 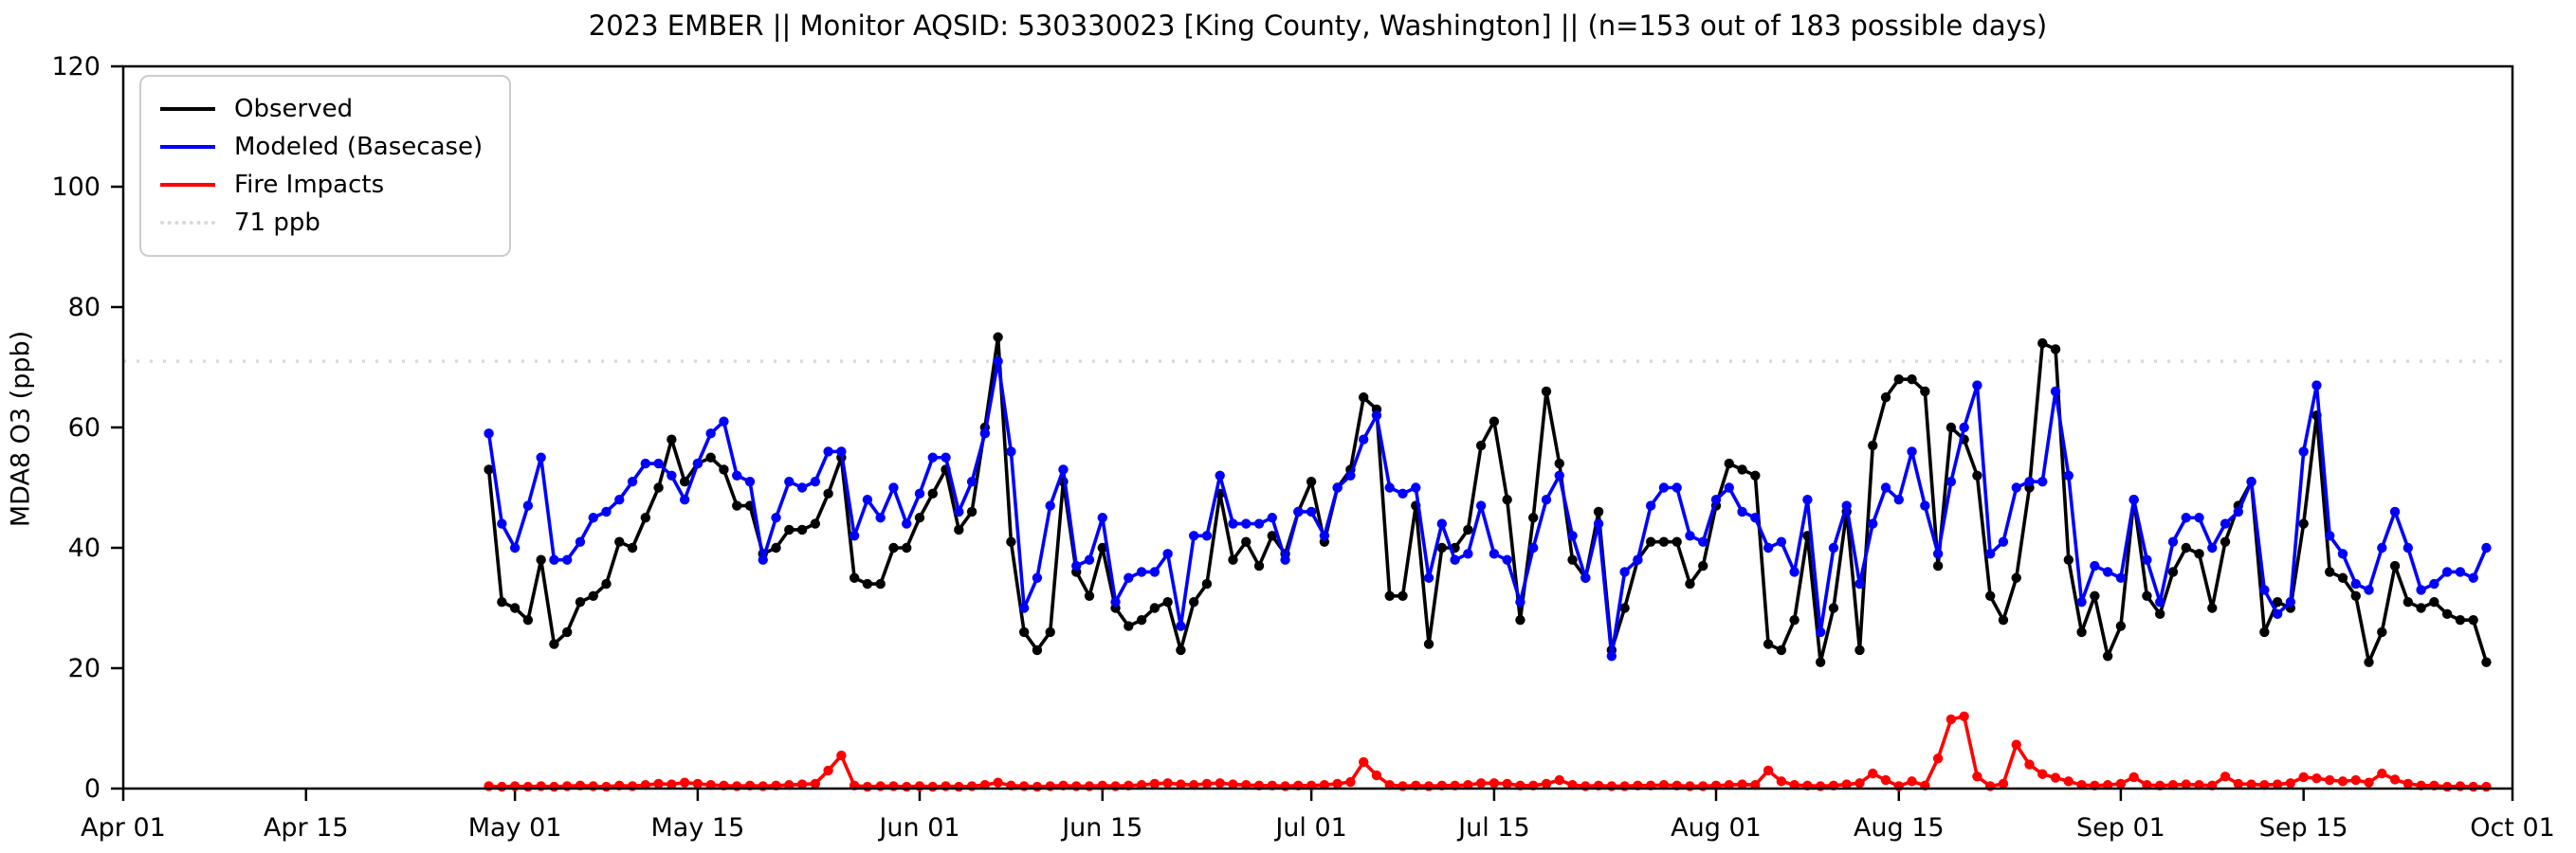 What do you see at coordinates (187, 185) in the screenshot?
I see `fire-line-swatch` at bounding box center [187, 185].